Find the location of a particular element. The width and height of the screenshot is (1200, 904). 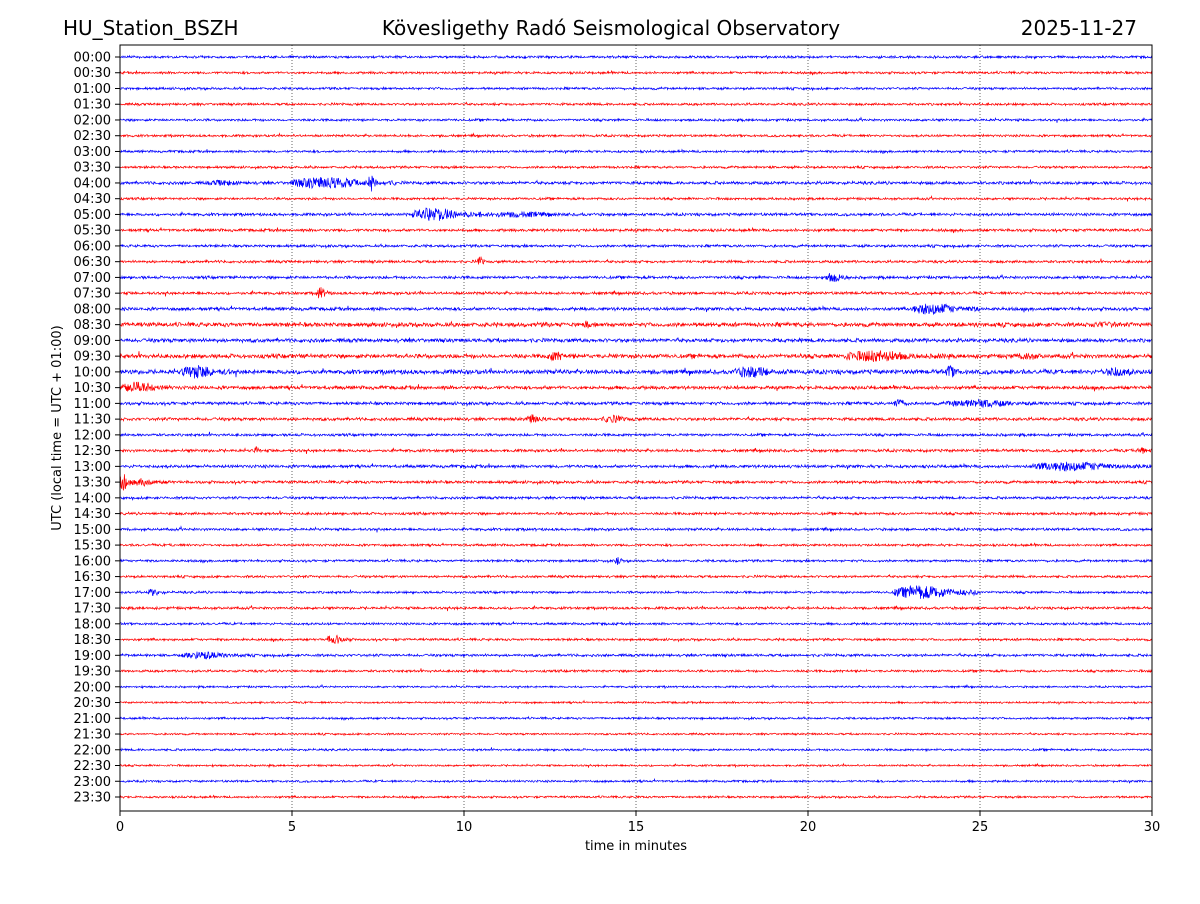

y-tick-label: 01:30 is located at coordinates (92, 105).